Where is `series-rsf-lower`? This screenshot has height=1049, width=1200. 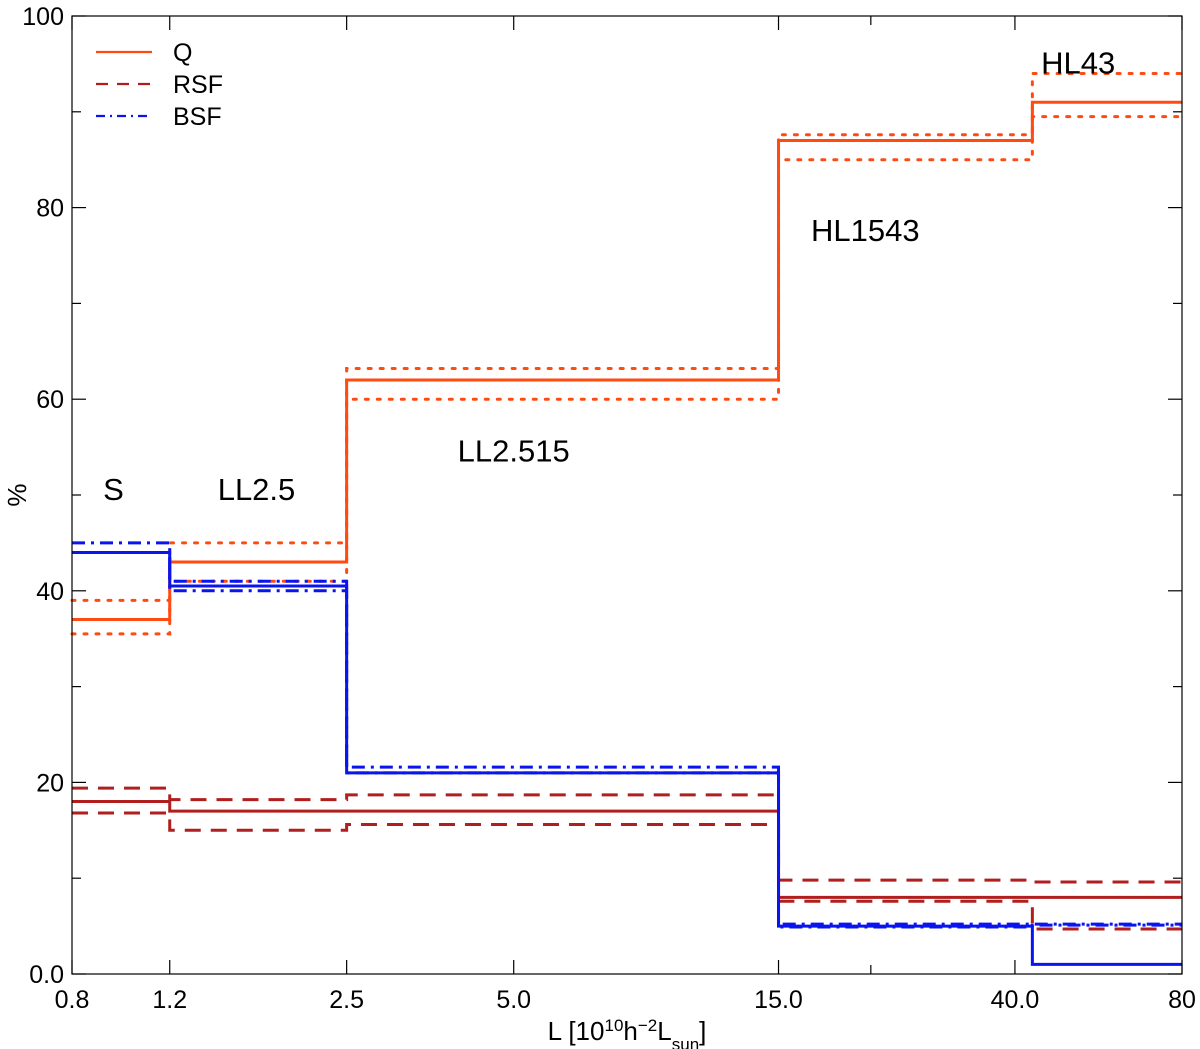
series-rsf-lower is located at coordinates (627, 871).